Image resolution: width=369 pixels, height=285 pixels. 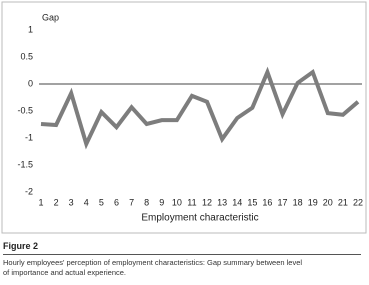 I want to click on x-tick-label: 12, so click(x=207, y=202).